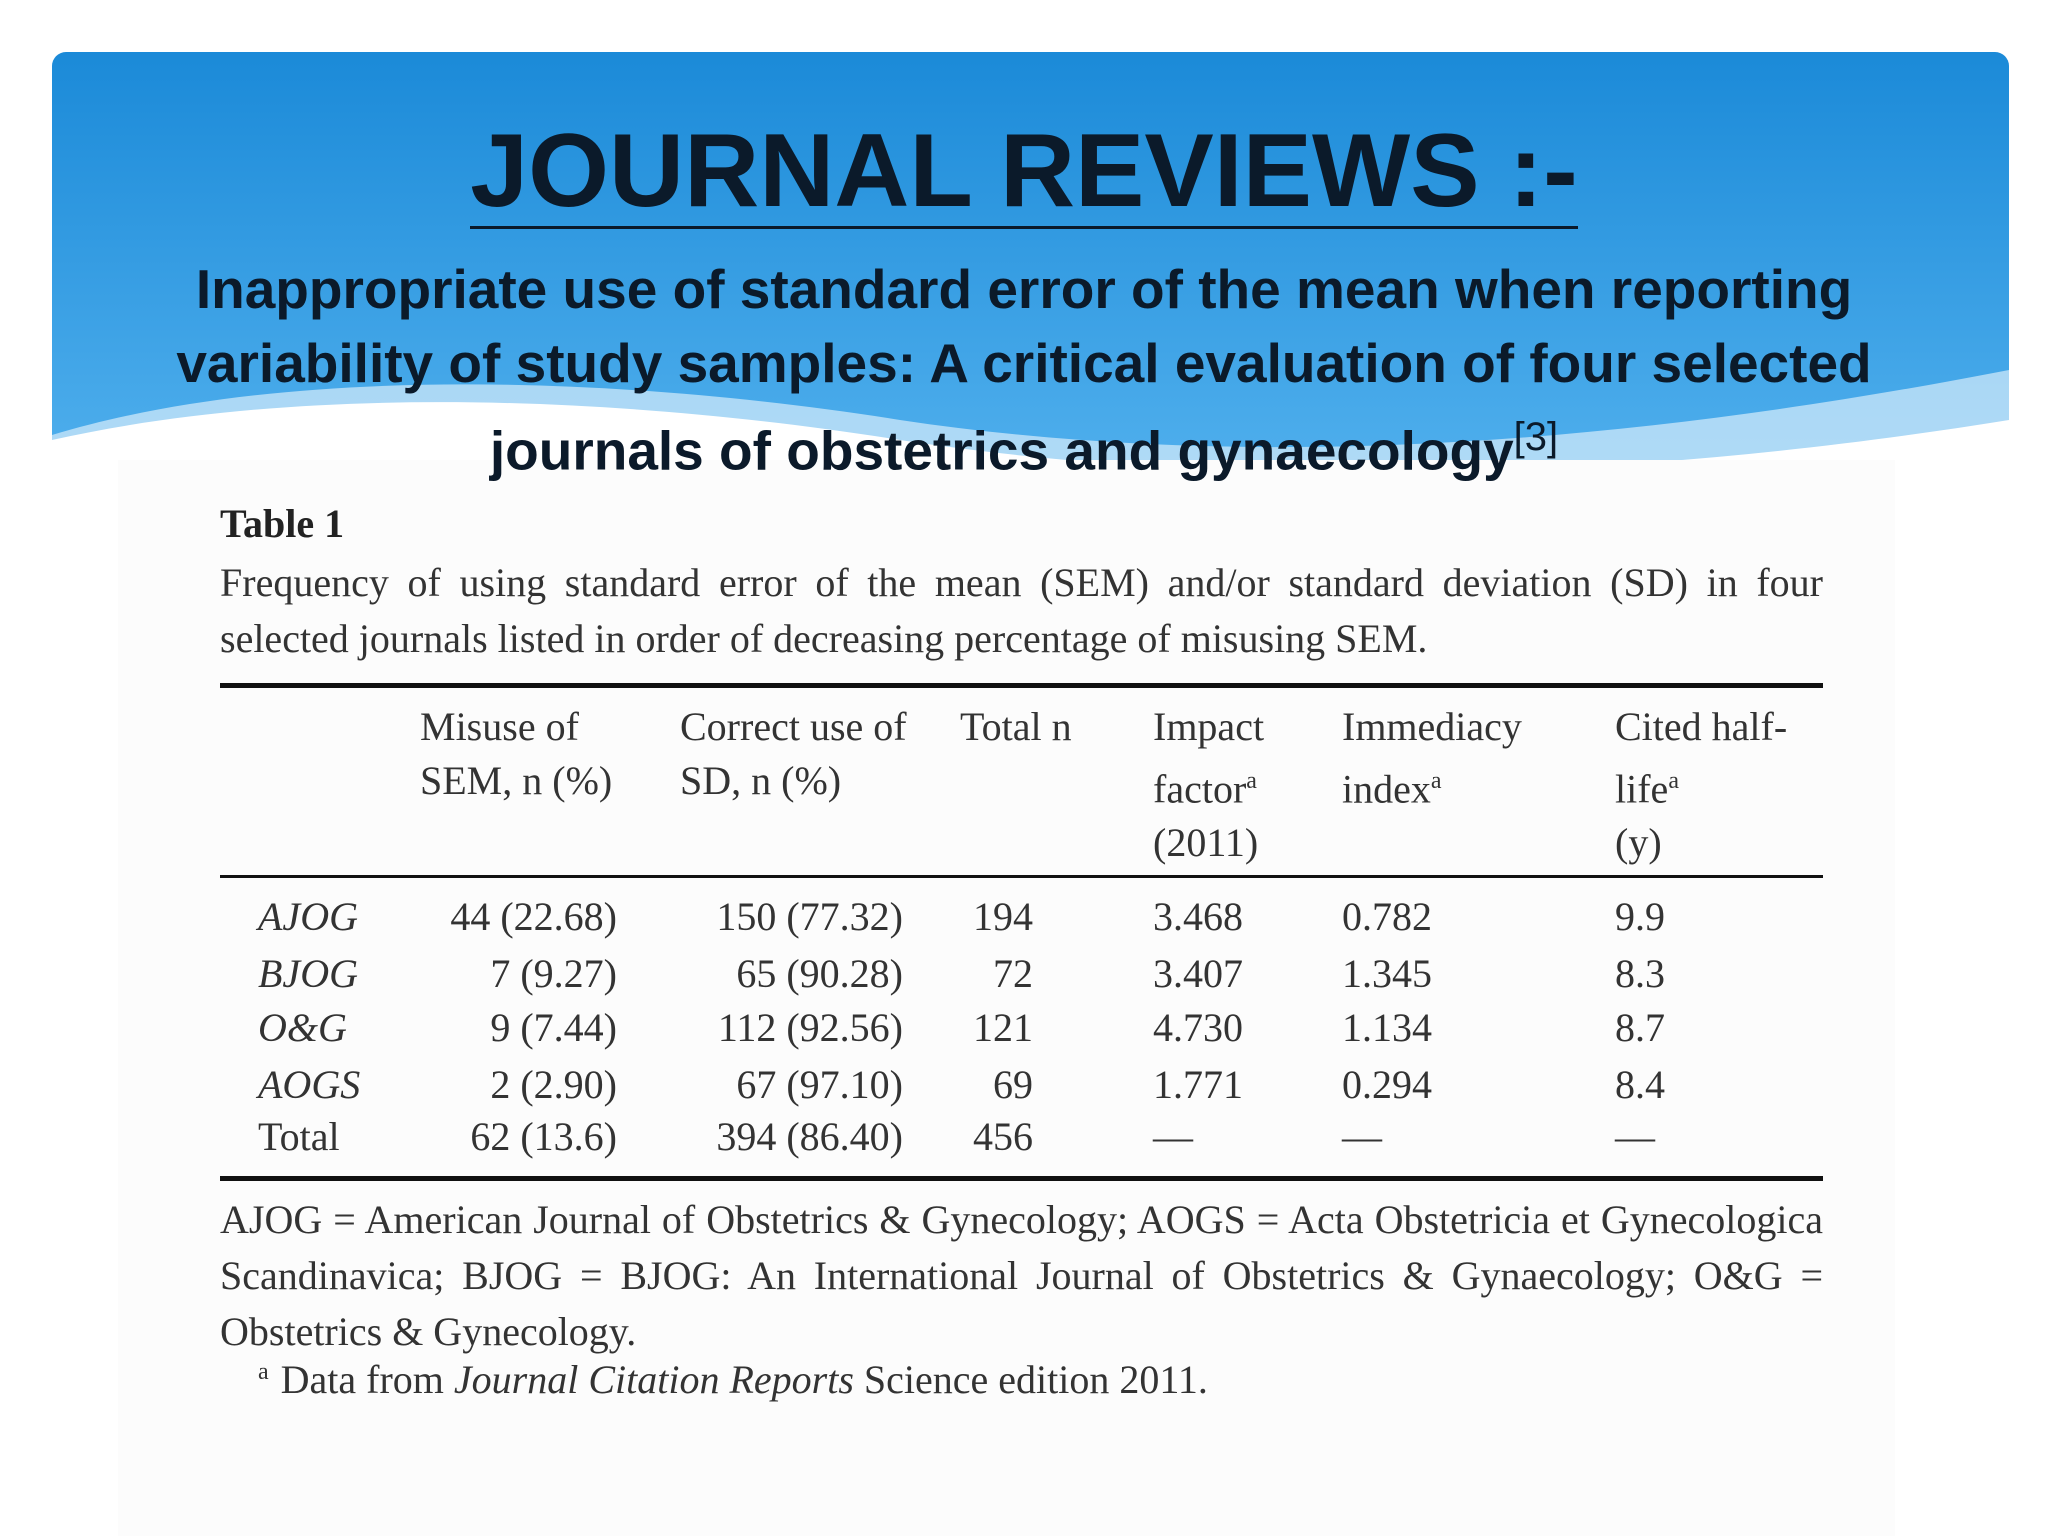 This screenshot has height=1536, width=2048. What do you see at coordinates (1198, 1084) in the screenshot?
I see `table-cell: 1.771` at bounding box center [1198, 1084].